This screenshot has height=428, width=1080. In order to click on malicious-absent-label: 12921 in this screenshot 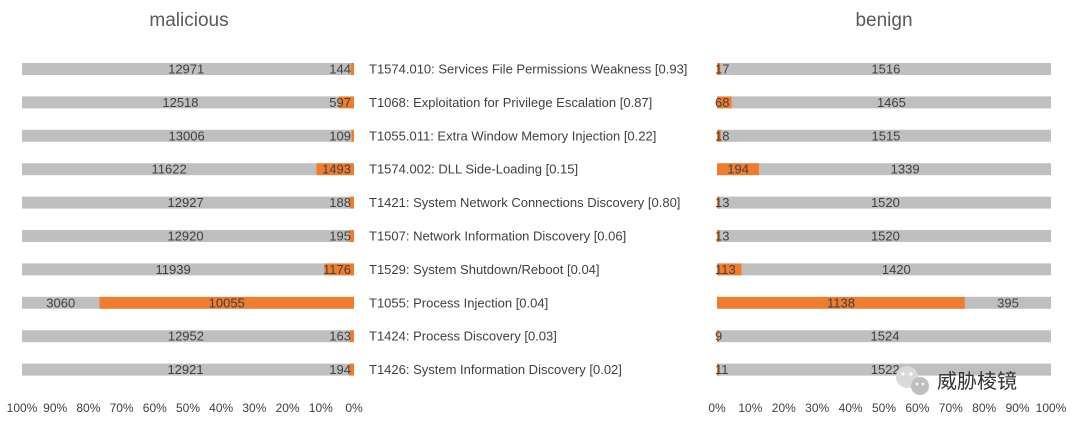, I will do `click(185, 369)`.